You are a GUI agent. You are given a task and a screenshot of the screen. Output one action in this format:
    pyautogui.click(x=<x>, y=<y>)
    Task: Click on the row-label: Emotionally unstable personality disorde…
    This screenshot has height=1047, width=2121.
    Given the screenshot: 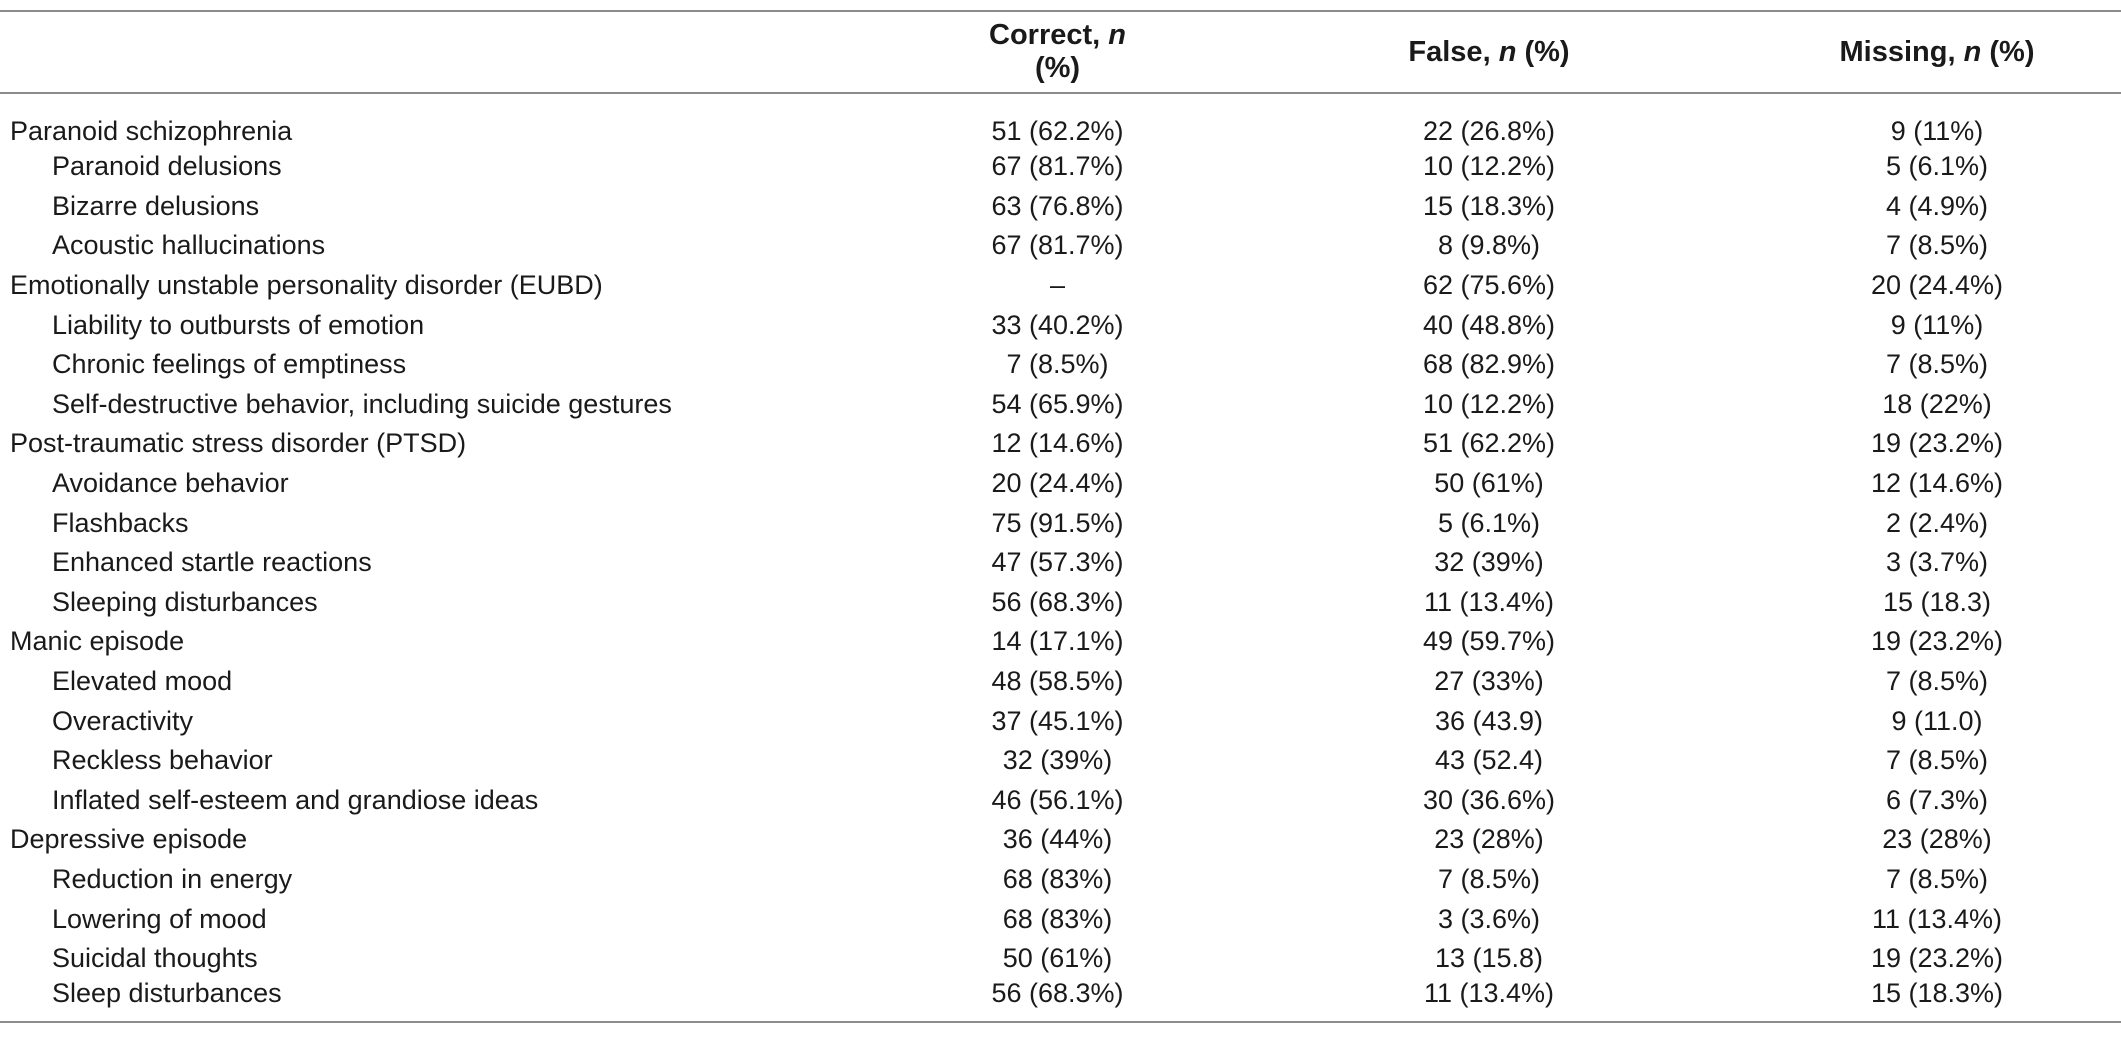 What is the action you would take?
    pyautogui.click(x=306, y=285)
    